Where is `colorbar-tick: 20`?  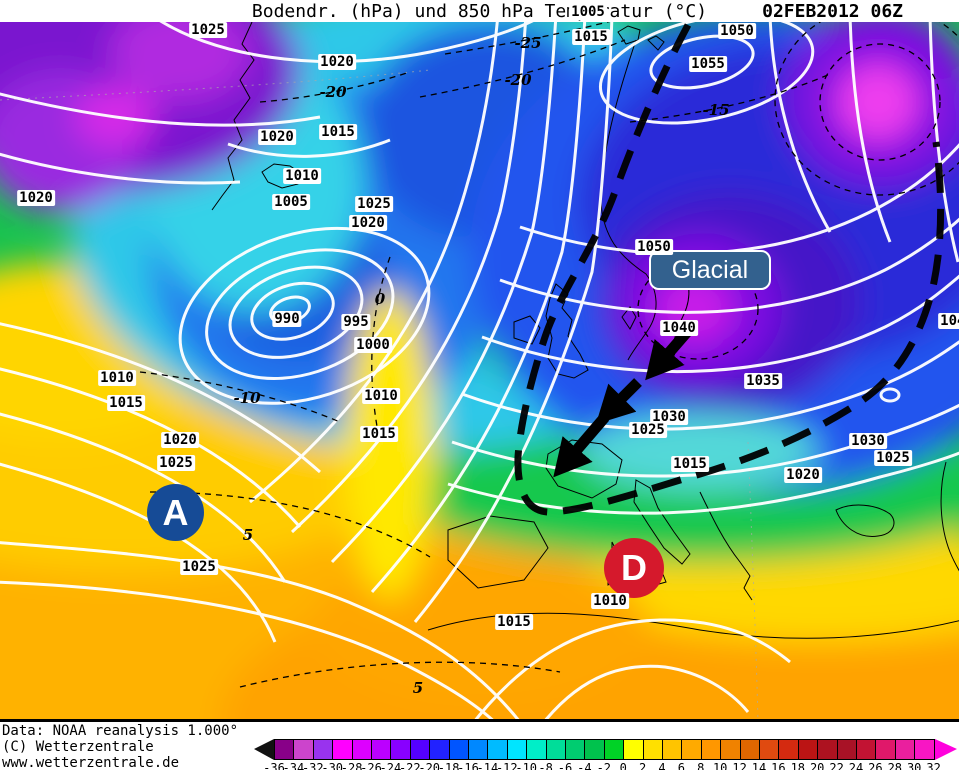
colorbar-tick: 20 is located at coordinates (817, 765).